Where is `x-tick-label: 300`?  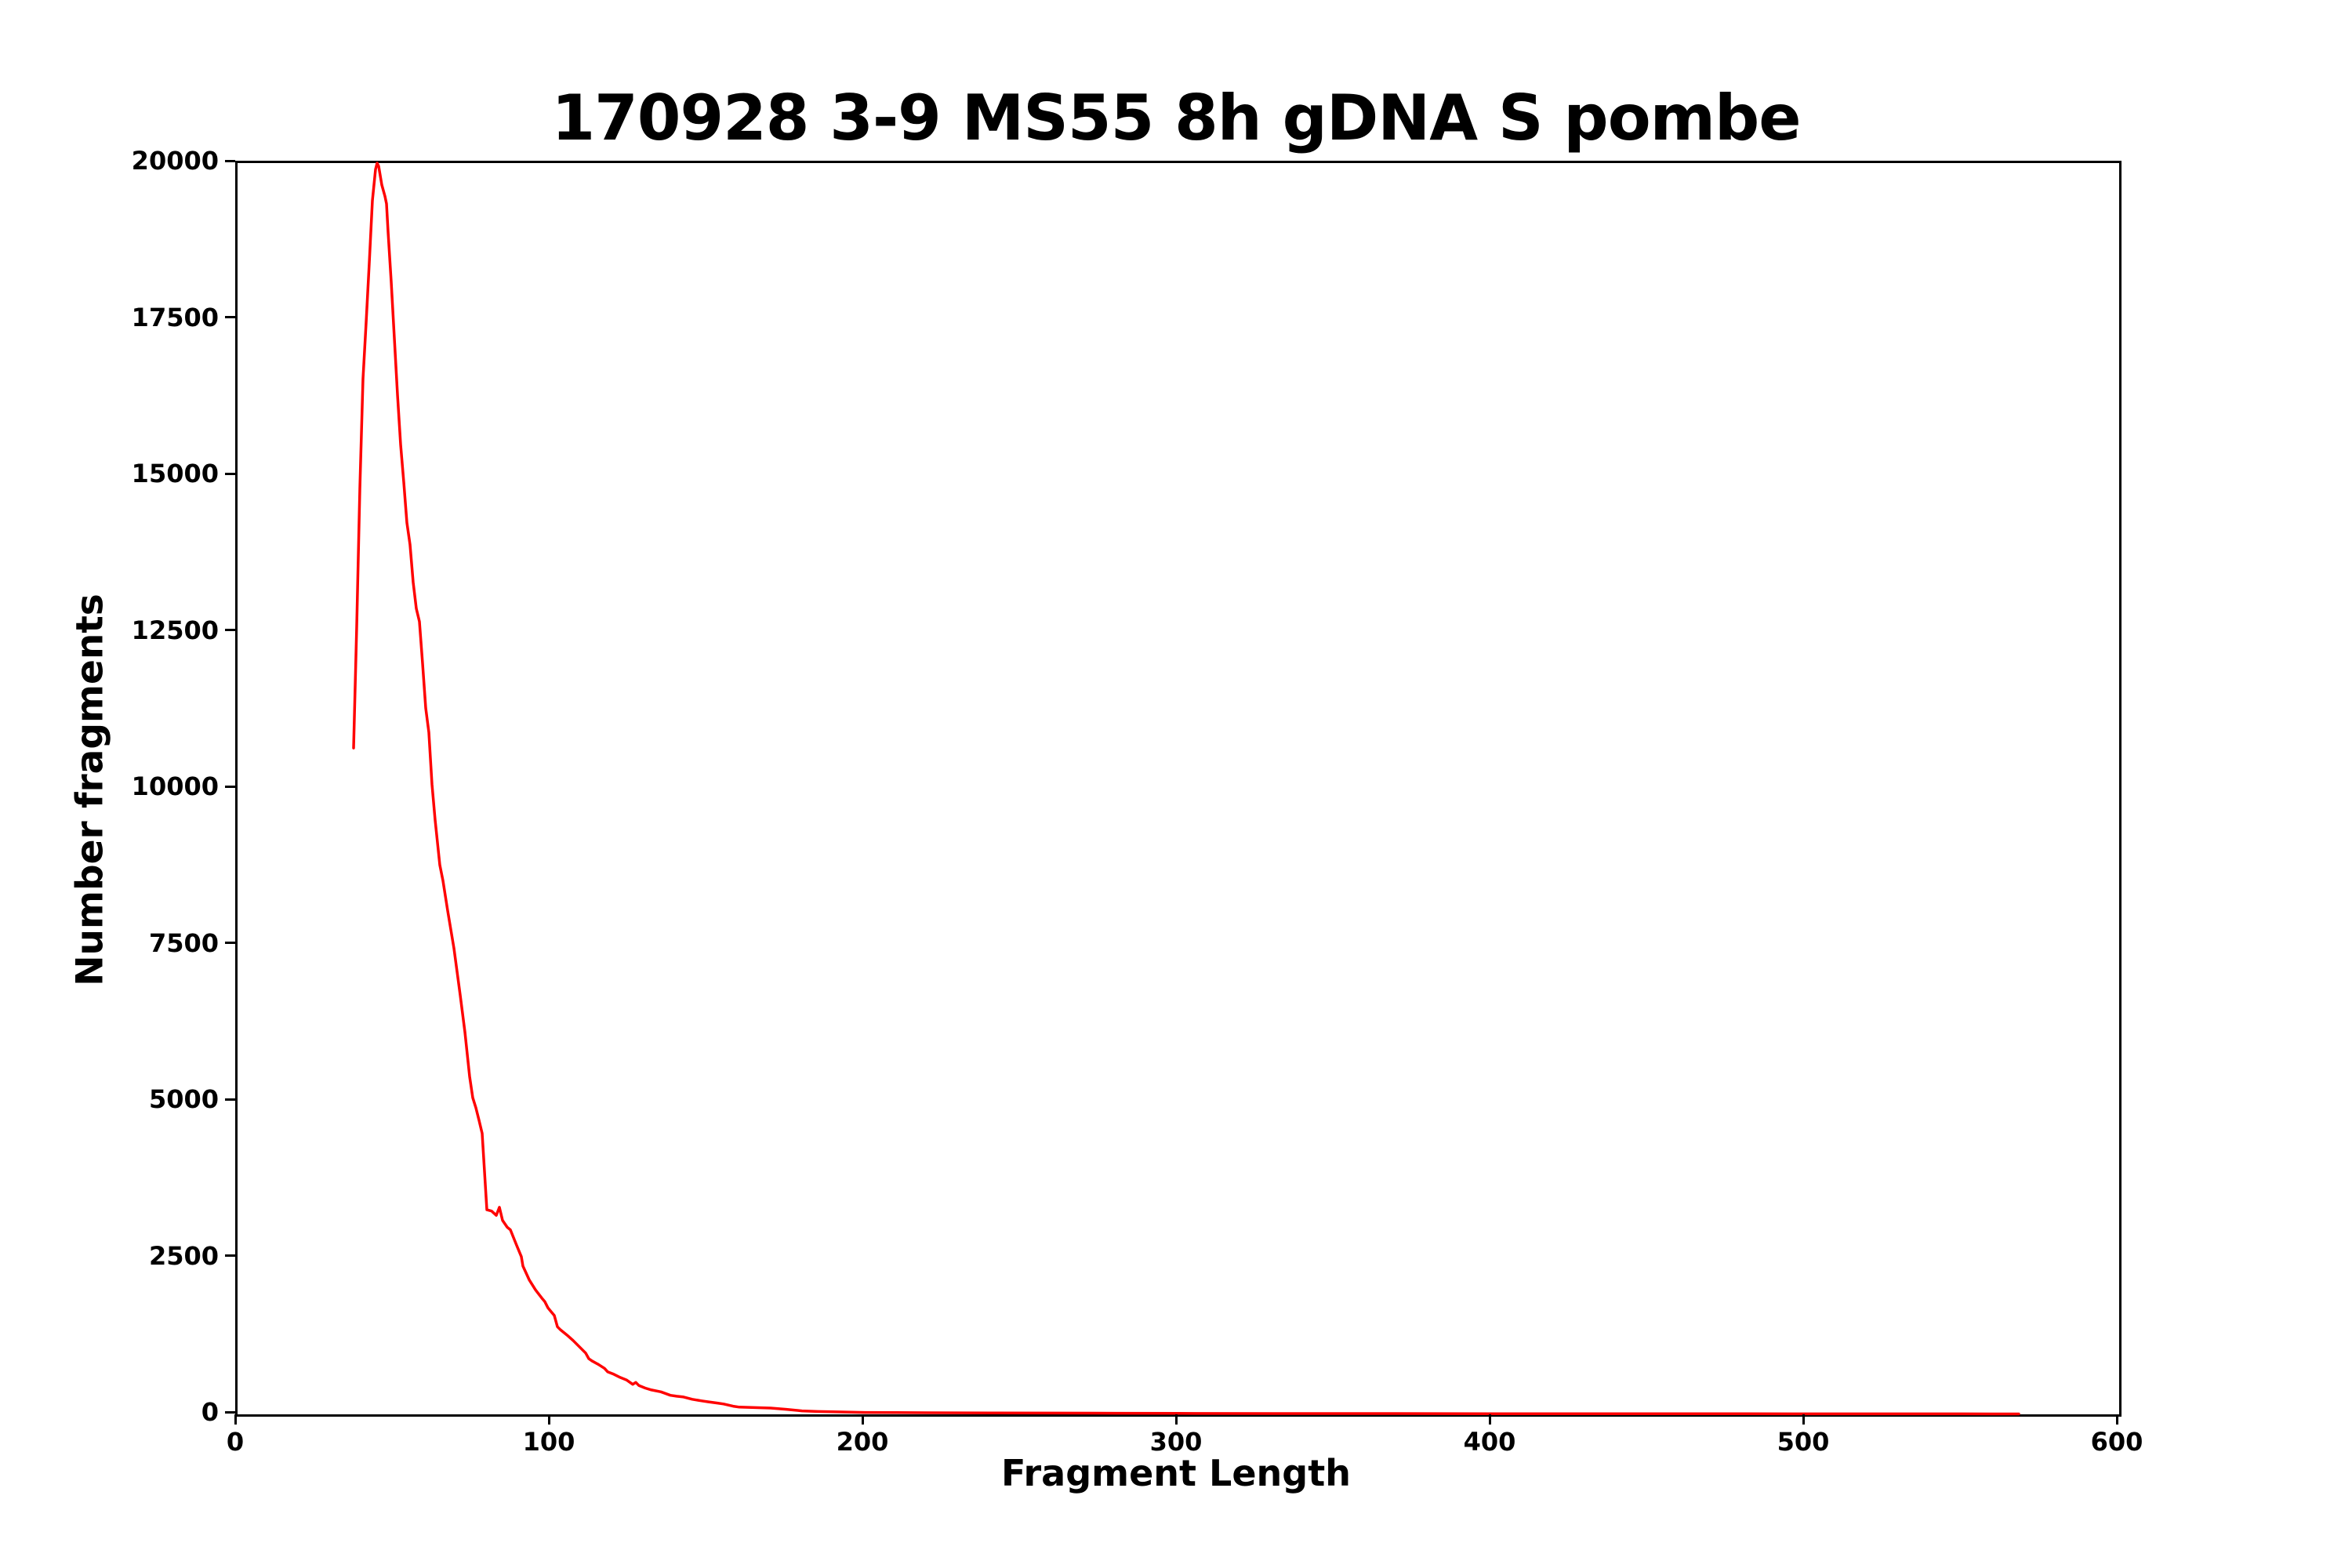 x-tick-label: 300 is located at coordinates (1176, 1442).